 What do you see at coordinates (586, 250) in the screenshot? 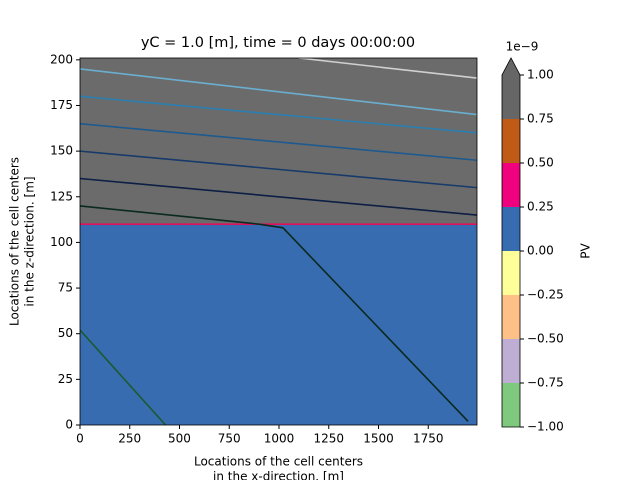
I see `colorbar-label: PV` at bounding box center [586, 250].